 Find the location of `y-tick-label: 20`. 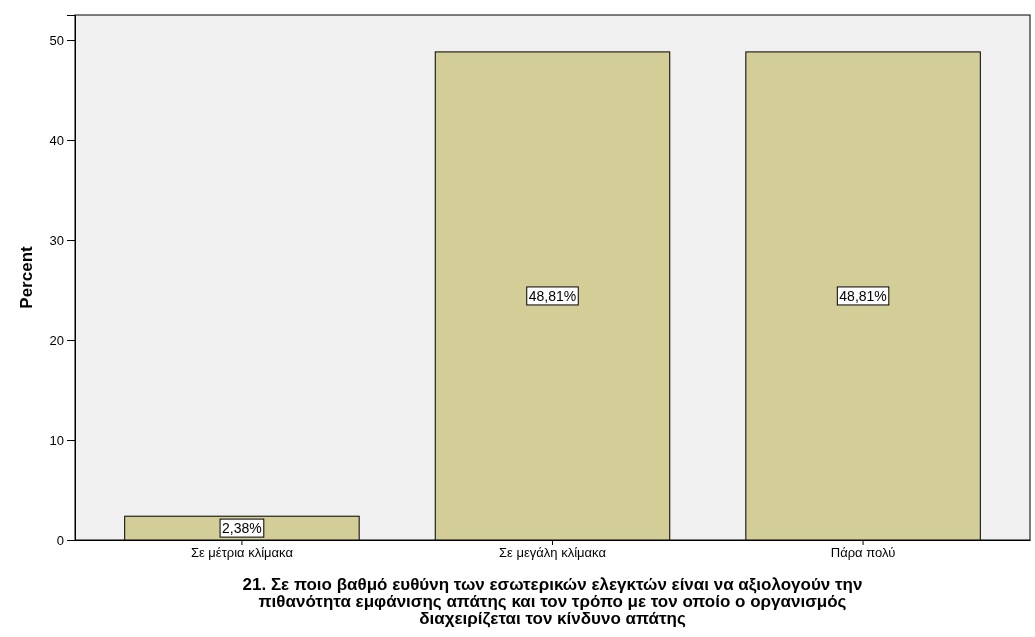

y-tick-label: 20 is located at coordinates (56, 340).